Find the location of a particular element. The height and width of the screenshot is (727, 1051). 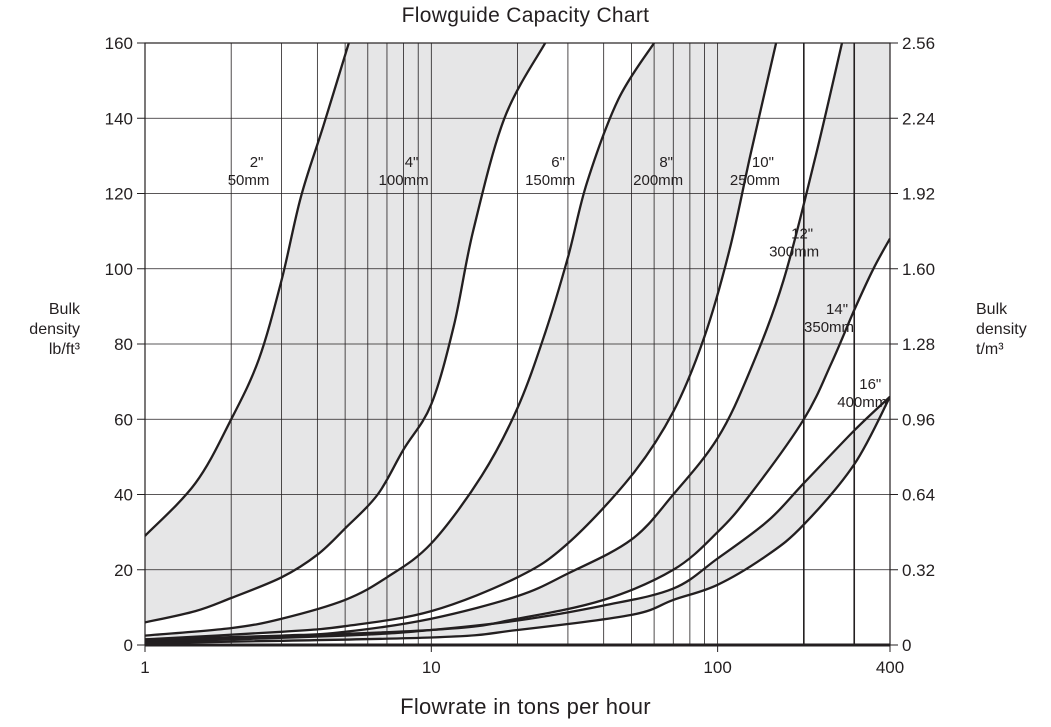

y-tick-label-left: 140 is located at coordinates (119, 118).